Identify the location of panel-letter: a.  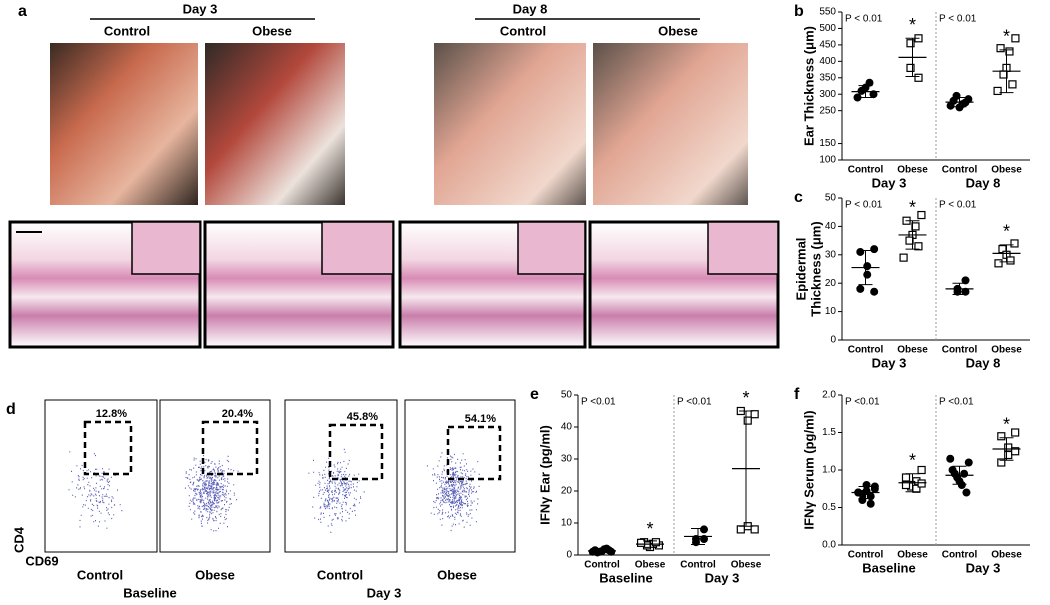
(22, 11).